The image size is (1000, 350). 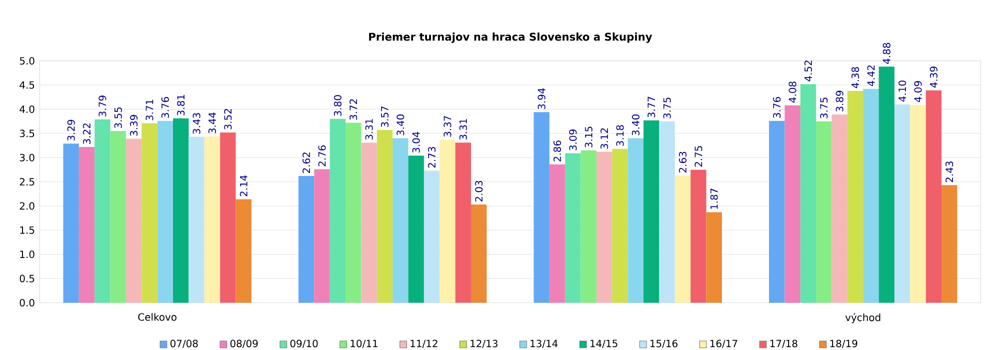 What do you see at coordinates (871, 75) in the screenshot?
I see `data-label: 4.42` at bounding box center [871, 75].